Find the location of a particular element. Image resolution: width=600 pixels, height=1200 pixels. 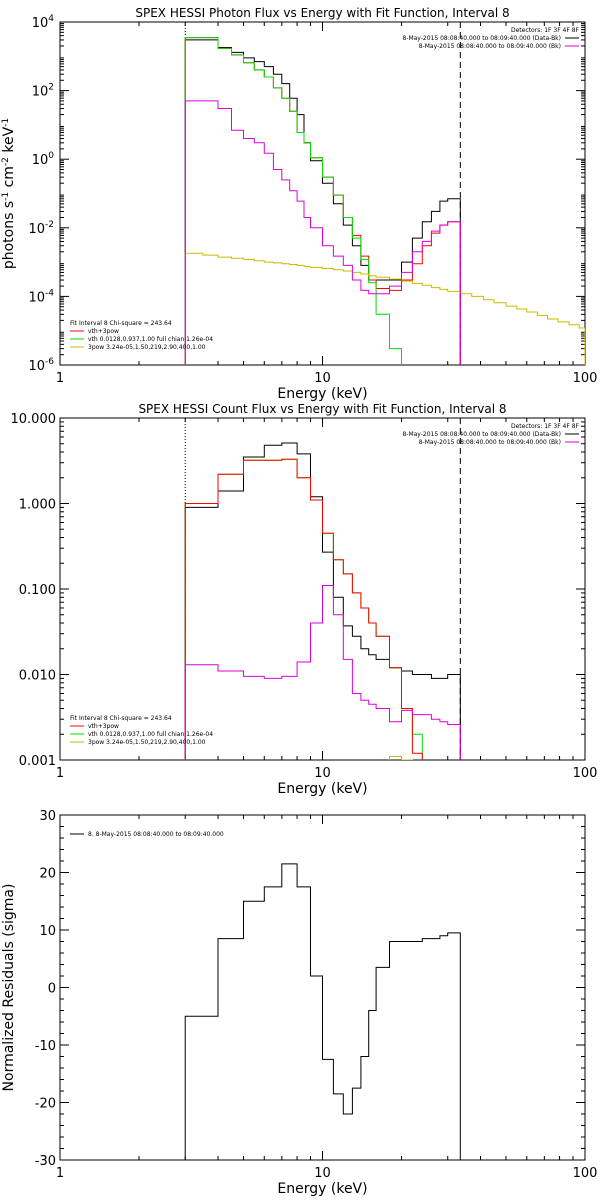

y-tick-label: 10⁻² is located at coordinates (41, 228).